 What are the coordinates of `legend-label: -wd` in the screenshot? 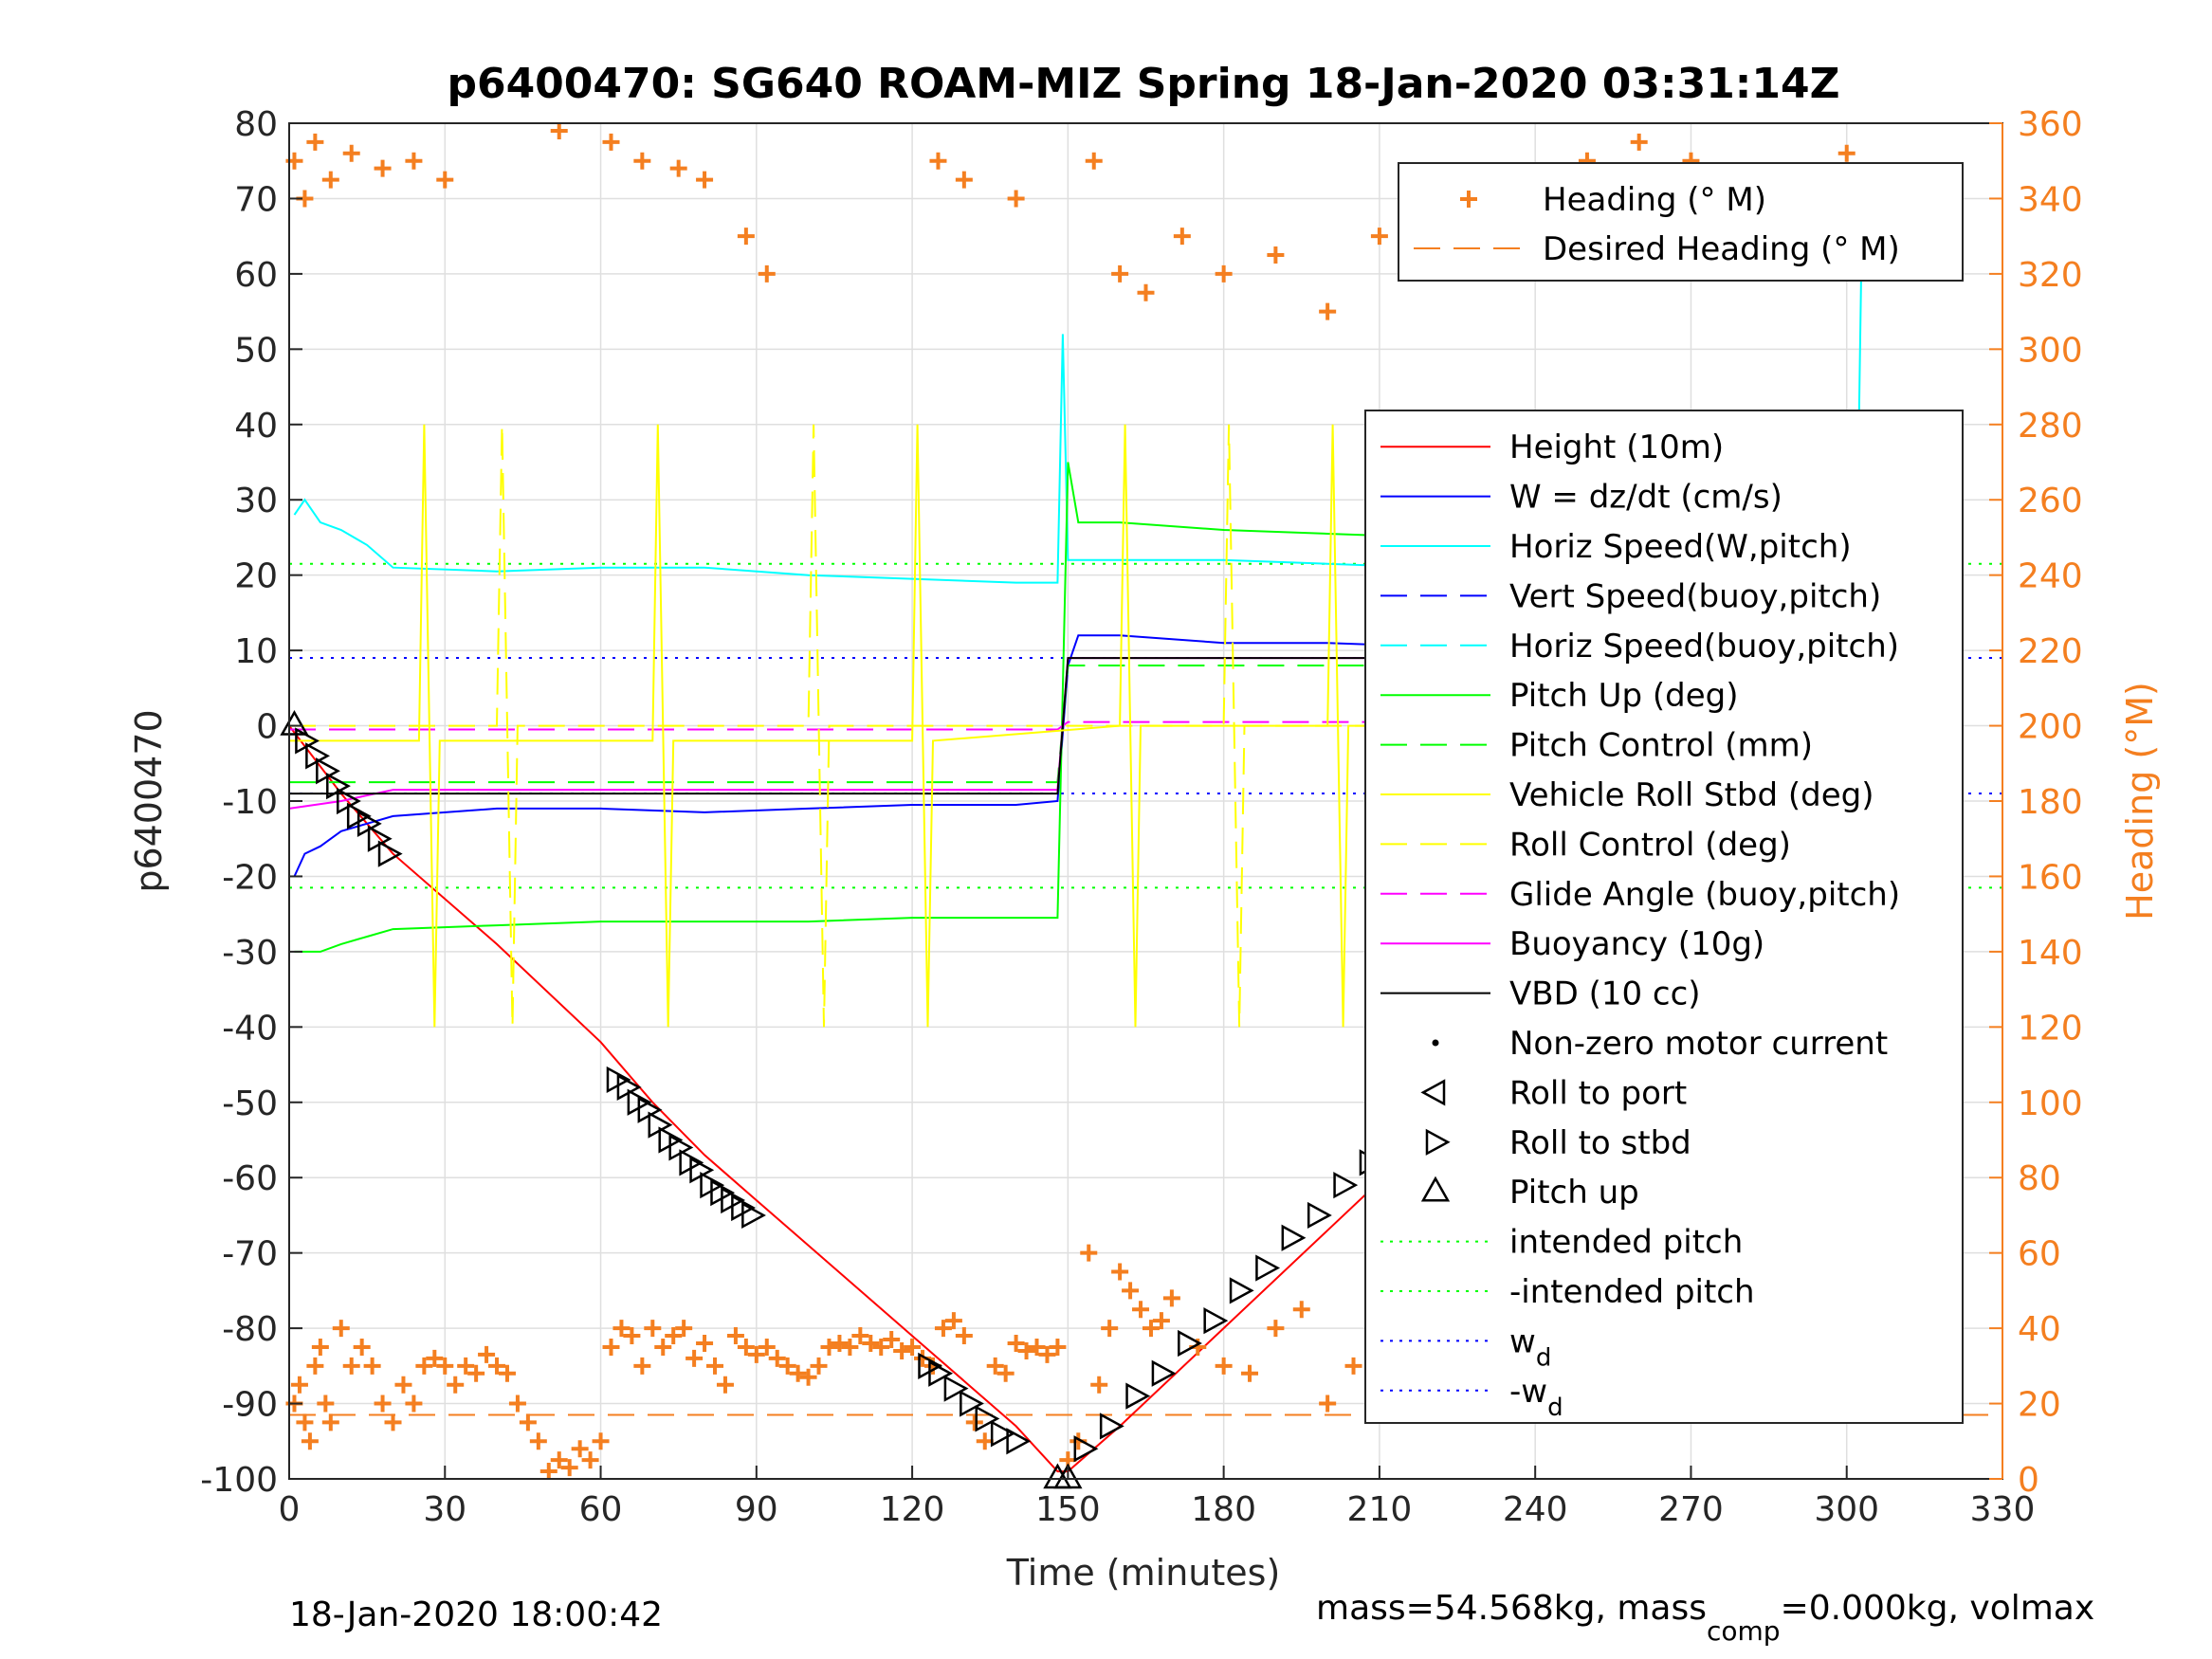 It's located at (1536, 1397).